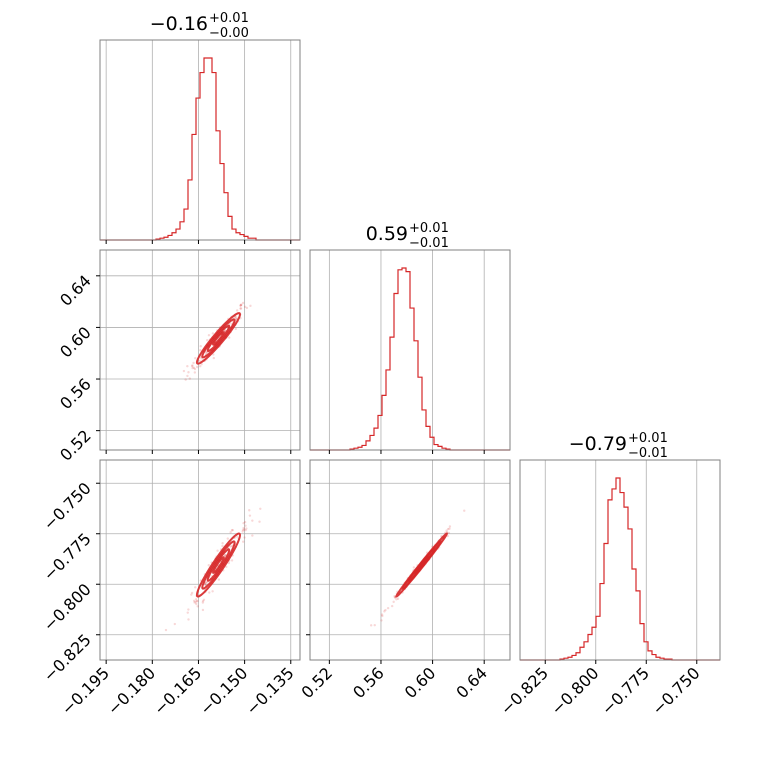 The image size is (760, 764). Describe the element at coordinates (524, 690) in the screenshot. I see `xtick-label-2-0: −0.825` at that location.